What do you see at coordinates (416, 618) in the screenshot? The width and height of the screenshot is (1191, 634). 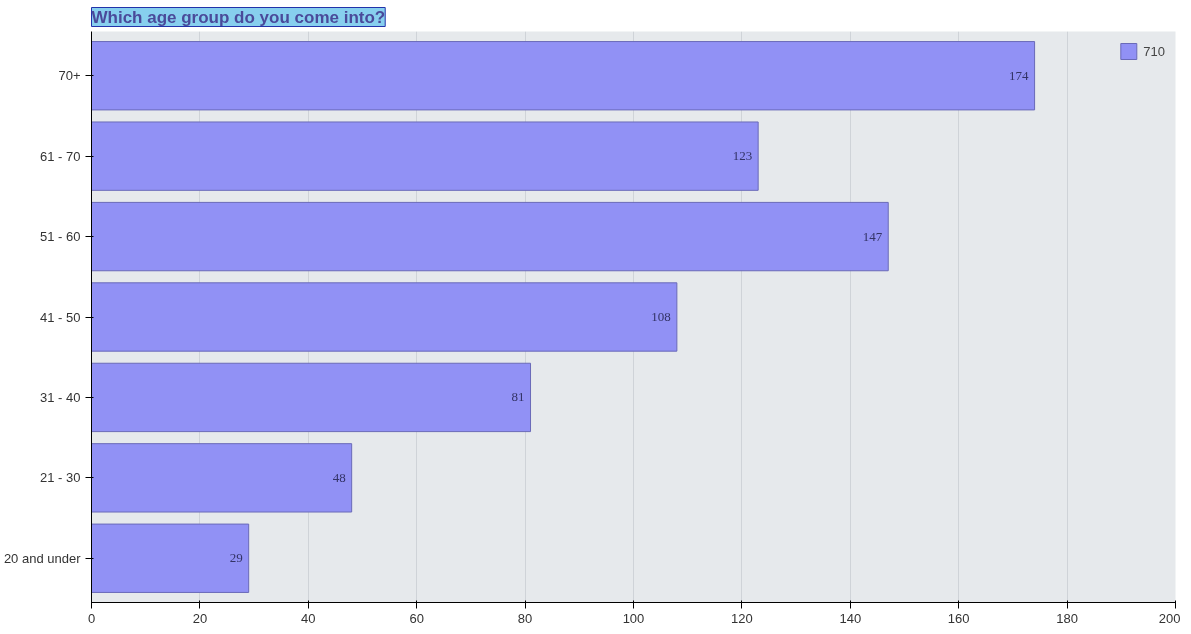 I see `x-tick-label: 60` at bounding box center [416, 618].